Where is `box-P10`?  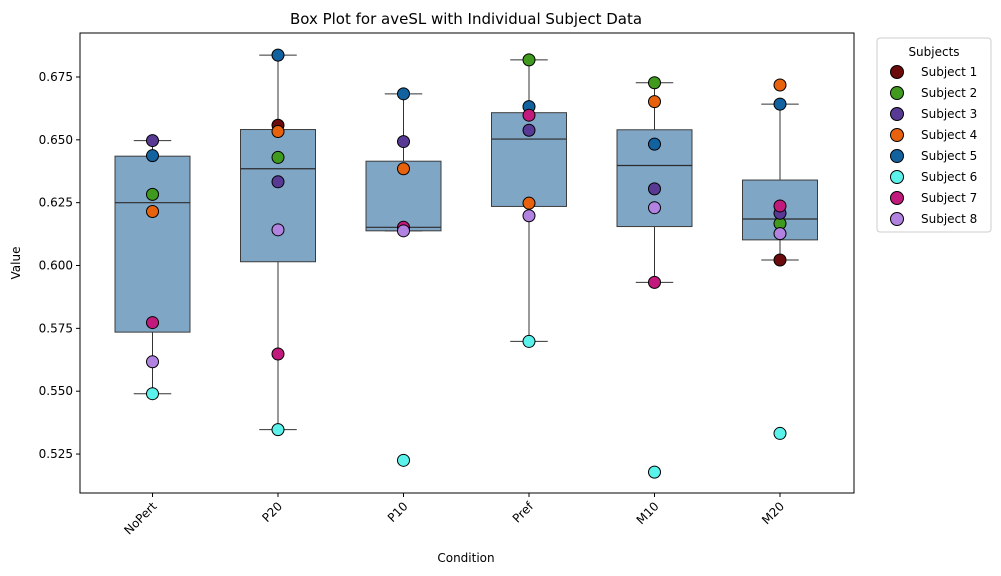
box-P10 is located at coordinates (403, 162).